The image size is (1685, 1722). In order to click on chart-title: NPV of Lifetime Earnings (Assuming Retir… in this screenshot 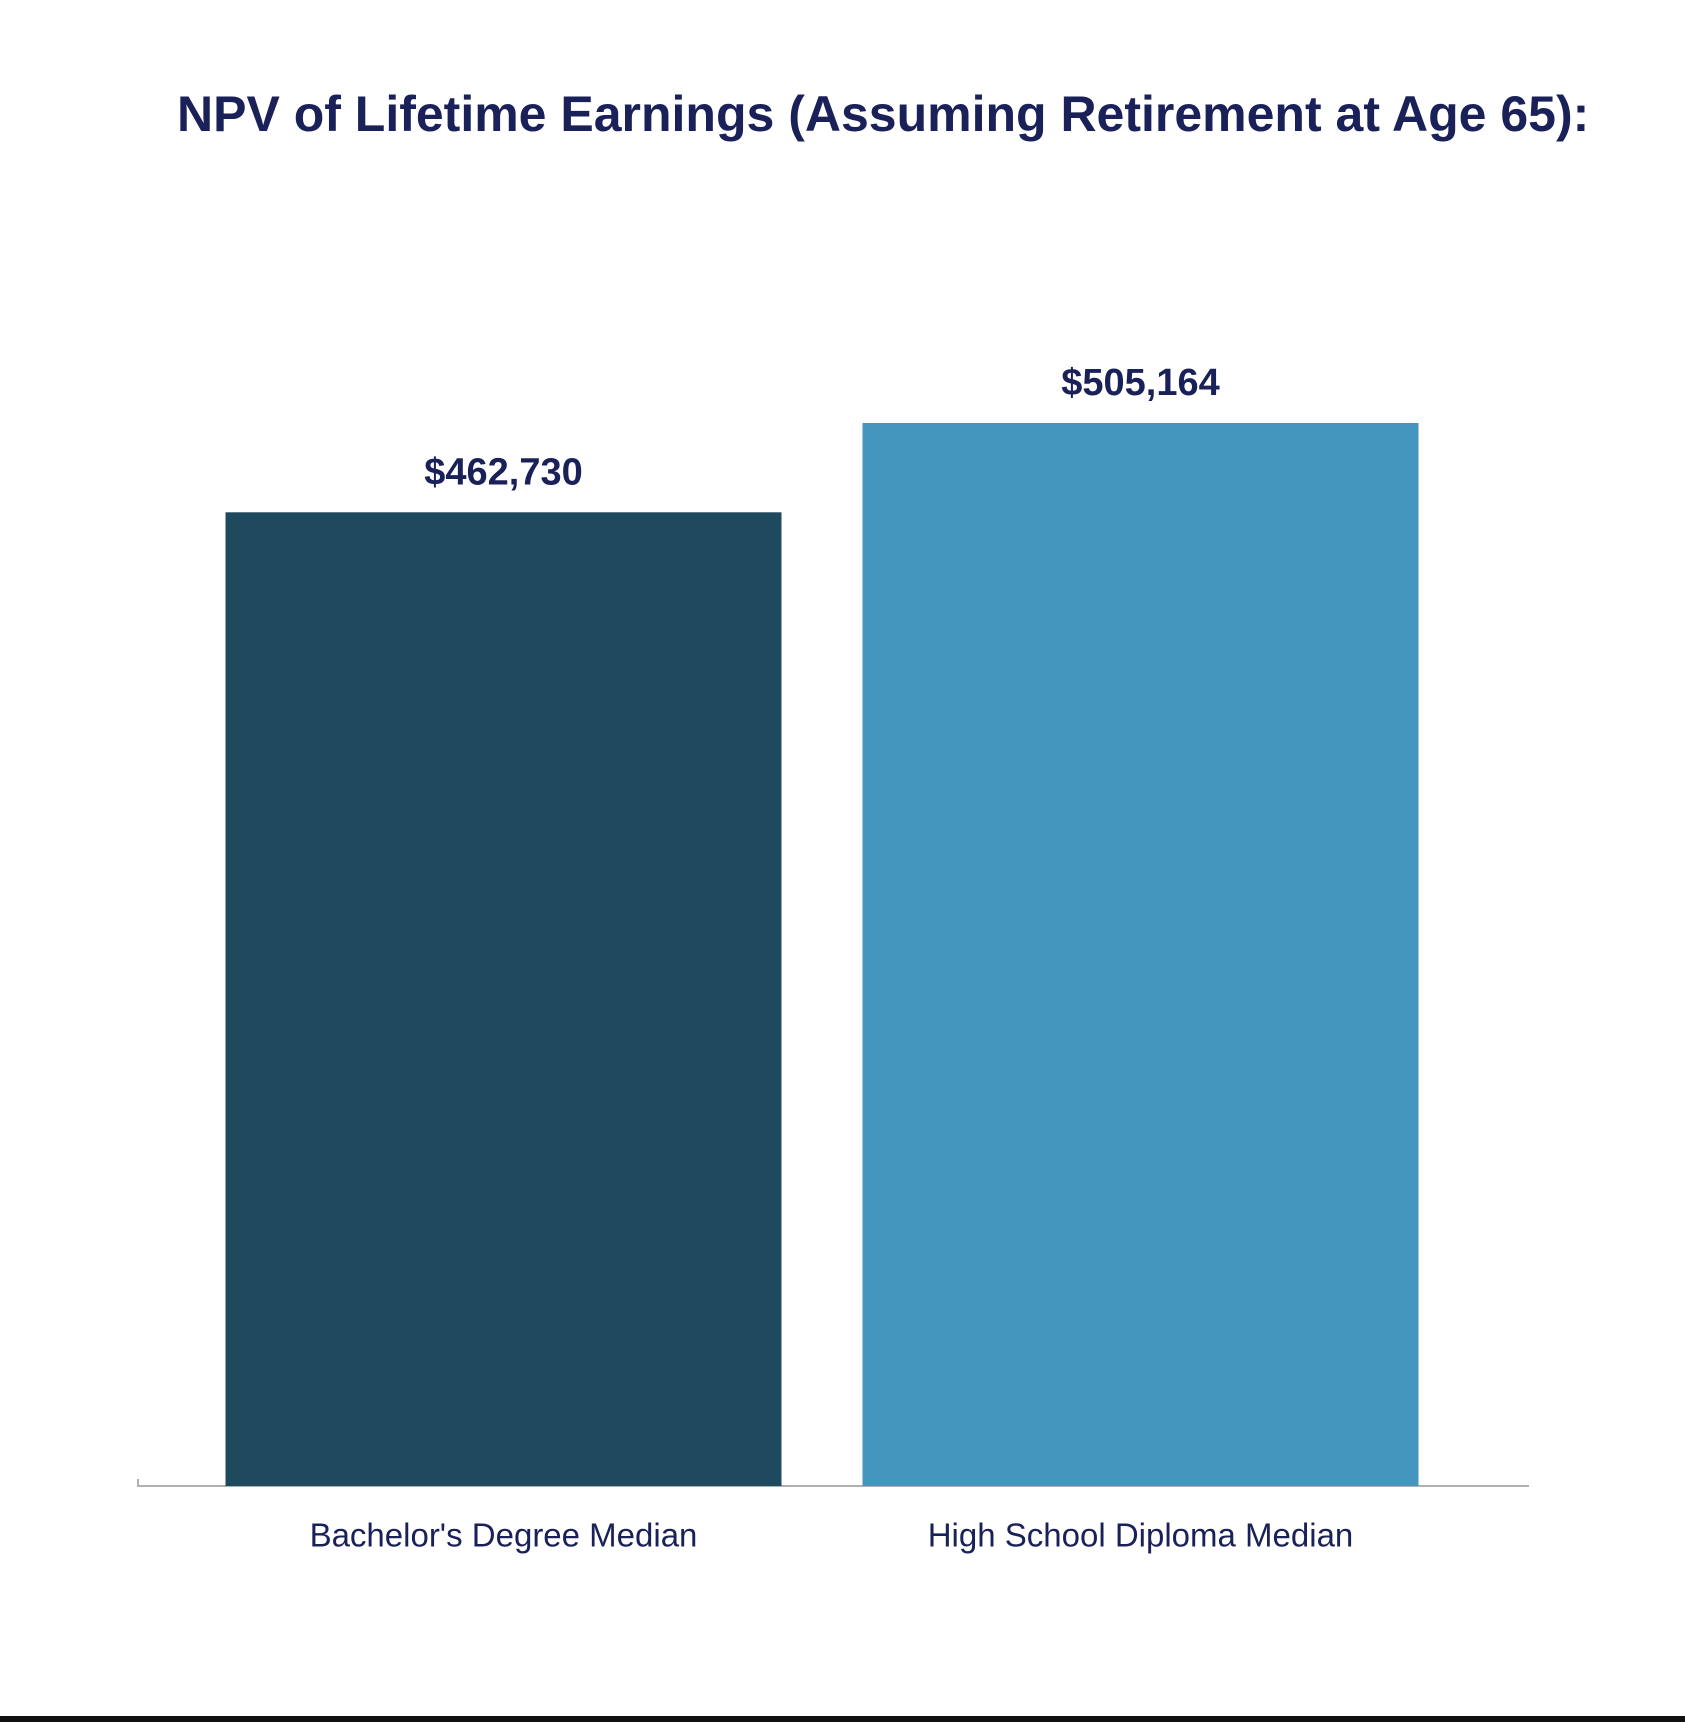, I will do `click(883, 114)`.